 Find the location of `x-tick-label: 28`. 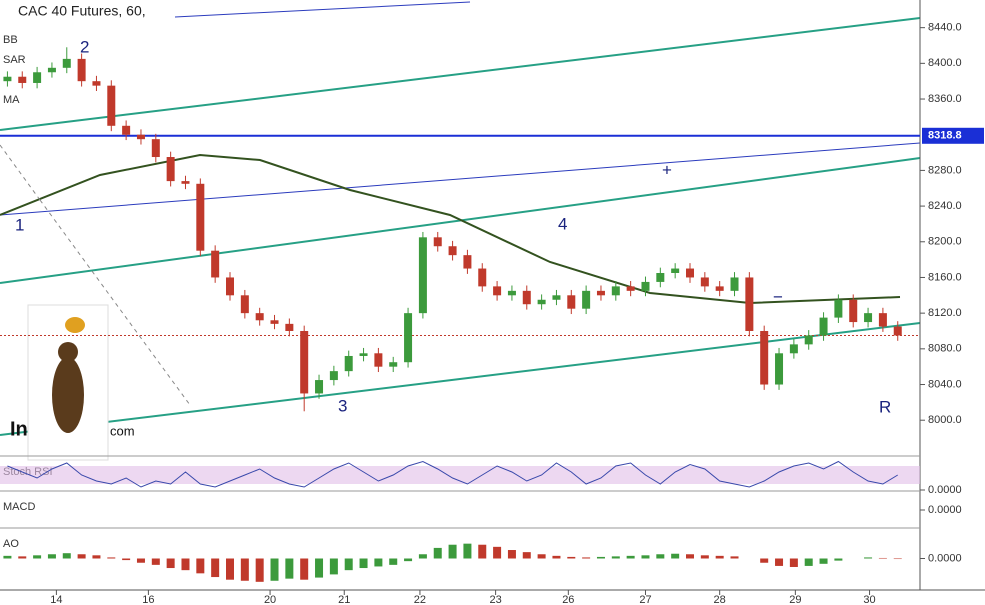

x-tick-label: 28 is located at coordinates (720, 599).